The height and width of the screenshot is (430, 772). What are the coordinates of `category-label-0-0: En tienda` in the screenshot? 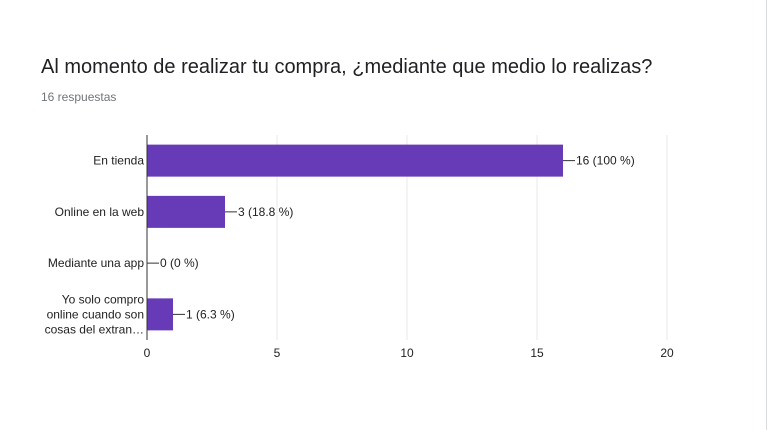 It's located at (118, 161).